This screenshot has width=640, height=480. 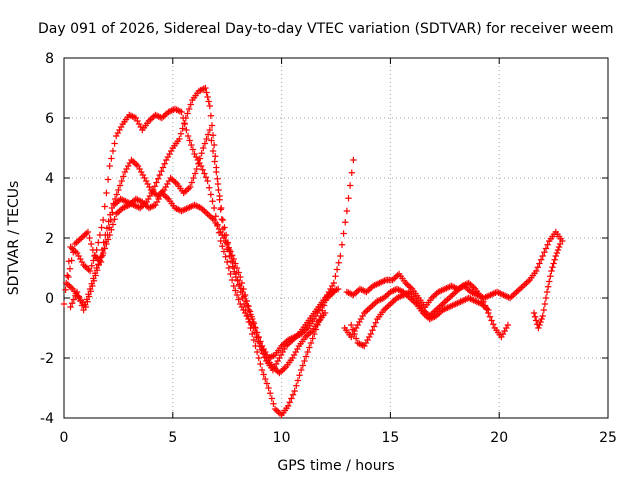 What do you see at coordinates (47, 239) in the screenshot?
I see `y-tick-labels: -4 -2 0 2 4 6 8` at bounding box center [47, 239].